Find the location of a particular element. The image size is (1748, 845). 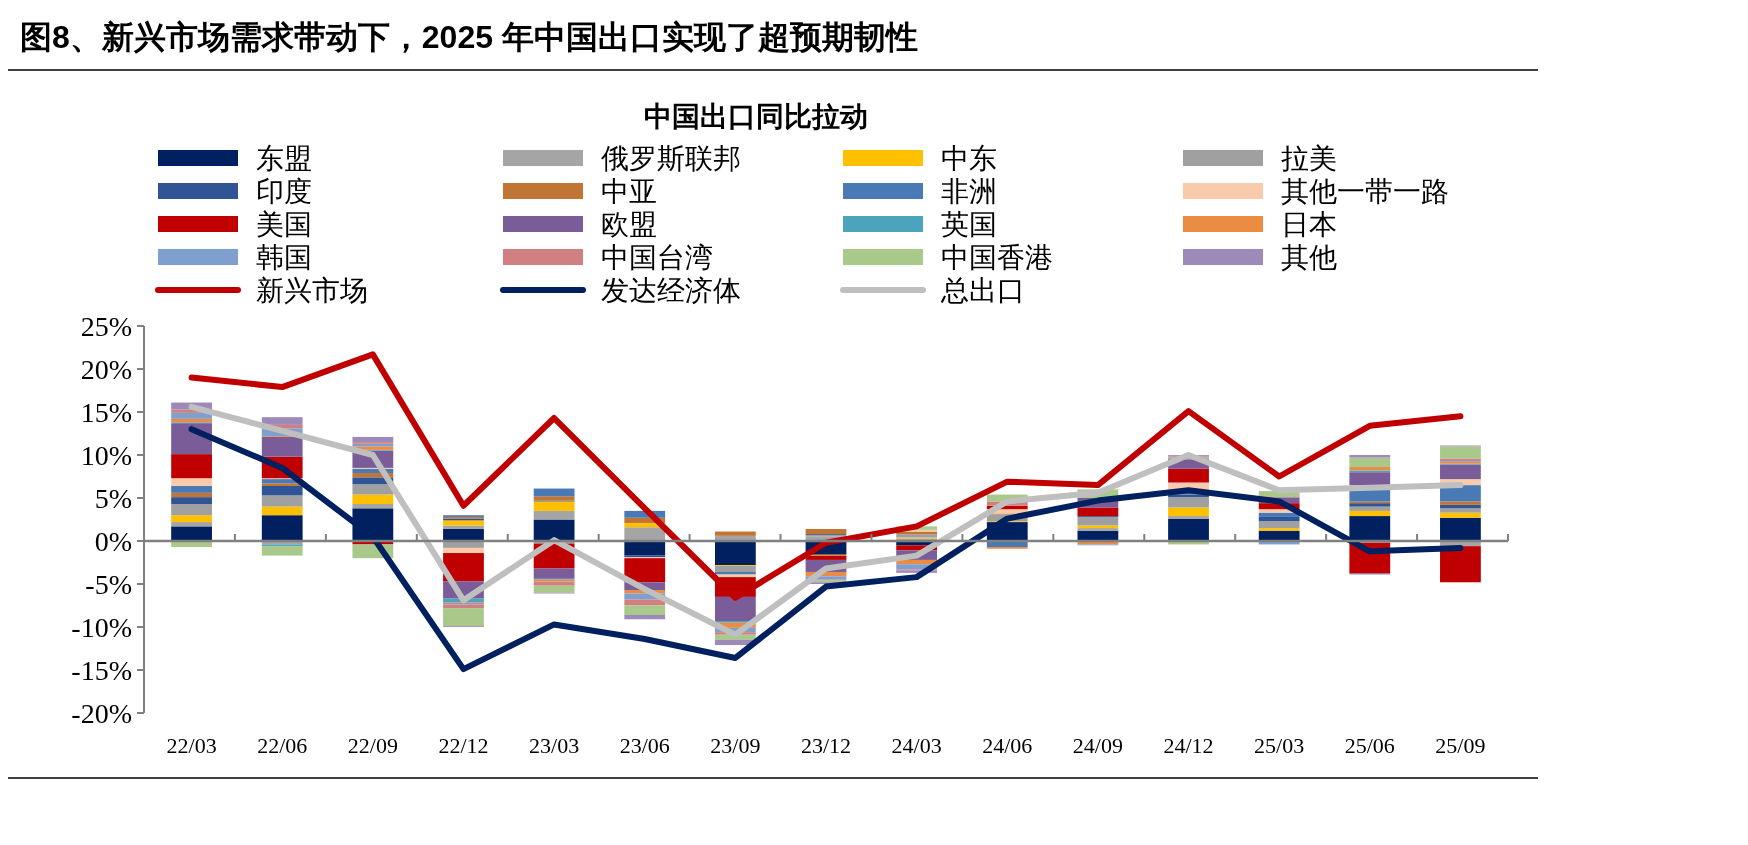

y-tick-label: 20% is located at coordinates (106, 369).